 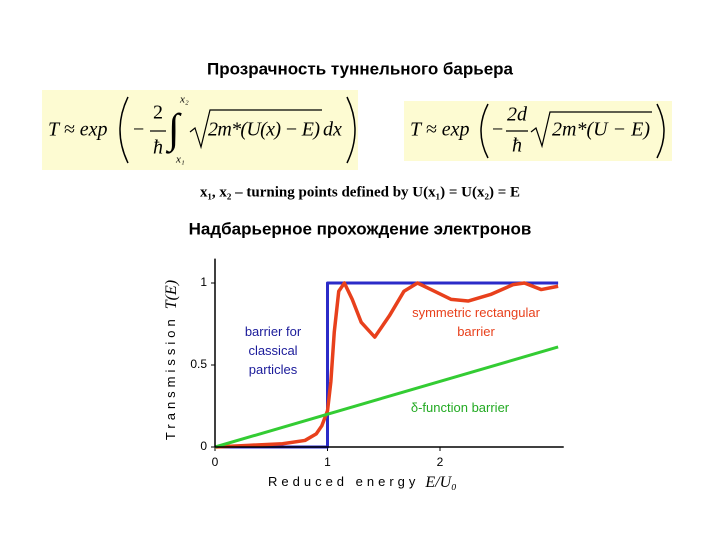 I want to click on x-tick-label: 2, so click(x=440, y=462).